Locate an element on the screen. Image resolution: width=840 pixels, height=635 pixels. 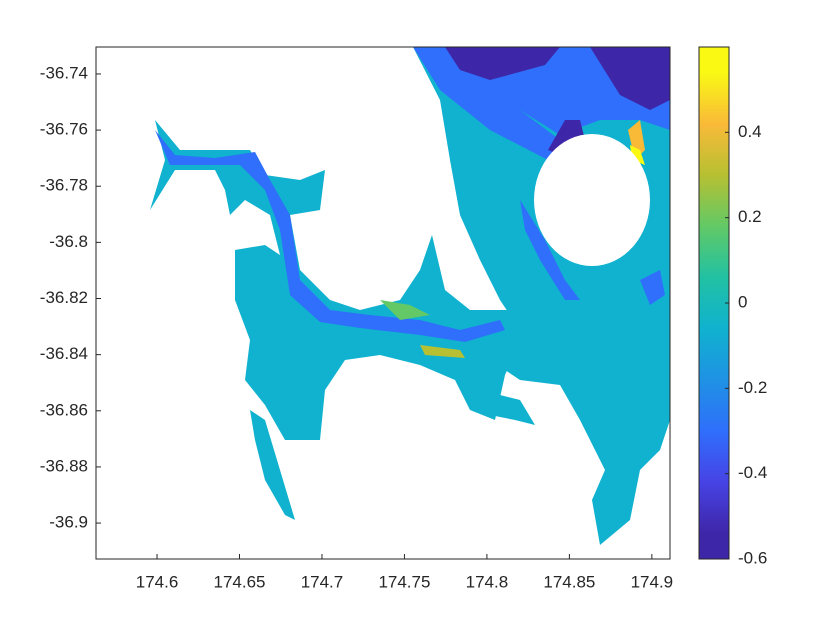
y-tick-label: -36.78 is located at coordinates (64, 185).